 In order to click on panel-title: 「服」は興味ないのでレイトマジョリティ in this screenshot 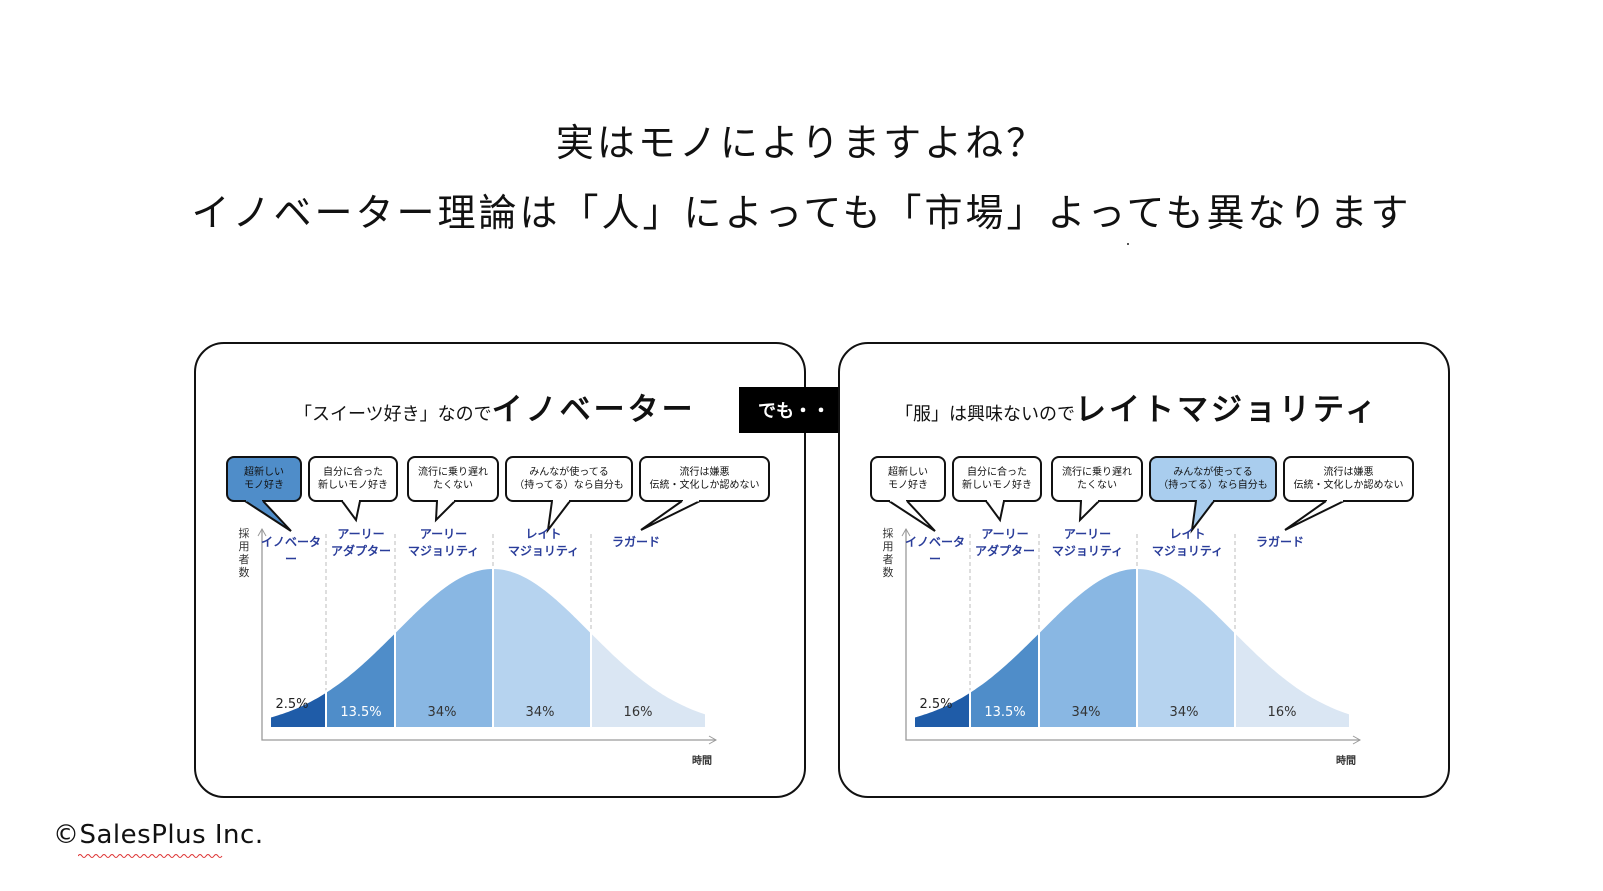, I will do `click(1137, 406)`.